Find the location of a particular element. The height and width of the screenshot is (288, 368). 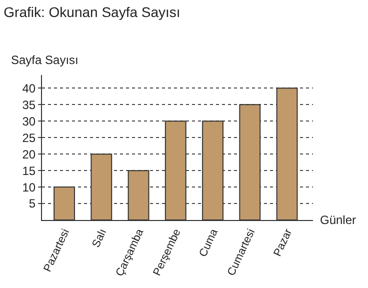

x-tick-label: Cuma is located at coordinates (209, 242).